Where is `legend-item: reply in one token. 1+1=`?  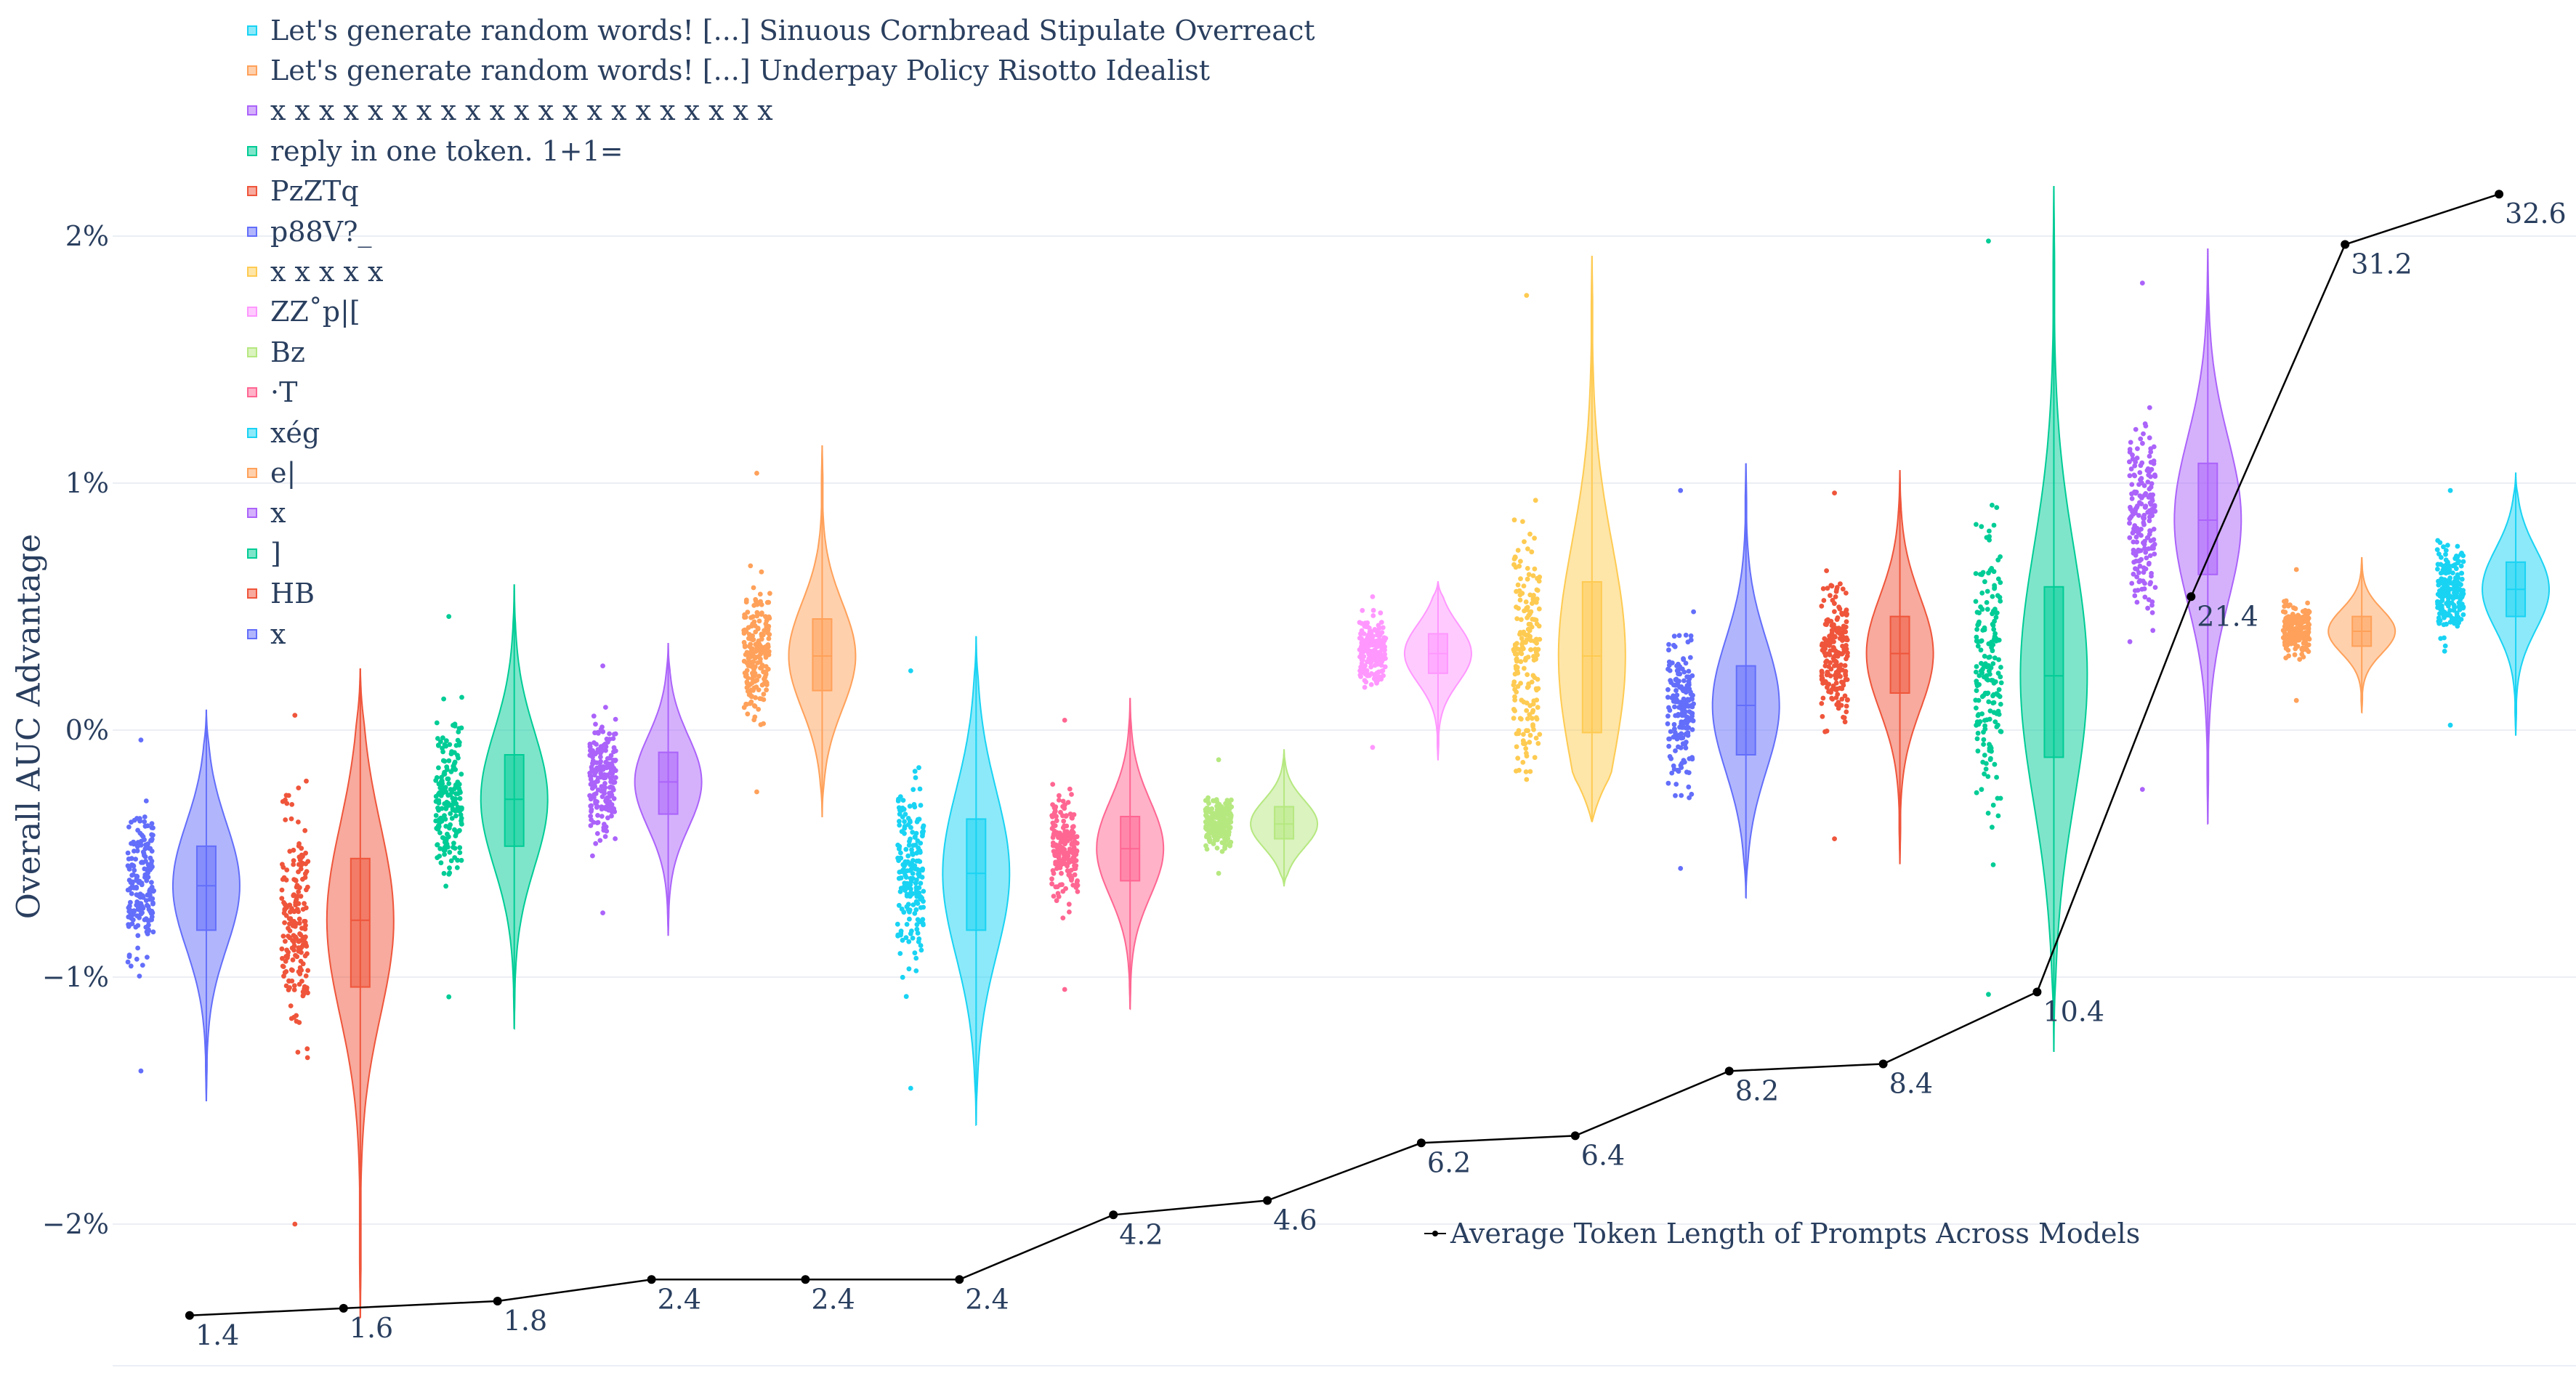 legend-item: reply in one token. 1+1= is located at coordinates (781, 151).